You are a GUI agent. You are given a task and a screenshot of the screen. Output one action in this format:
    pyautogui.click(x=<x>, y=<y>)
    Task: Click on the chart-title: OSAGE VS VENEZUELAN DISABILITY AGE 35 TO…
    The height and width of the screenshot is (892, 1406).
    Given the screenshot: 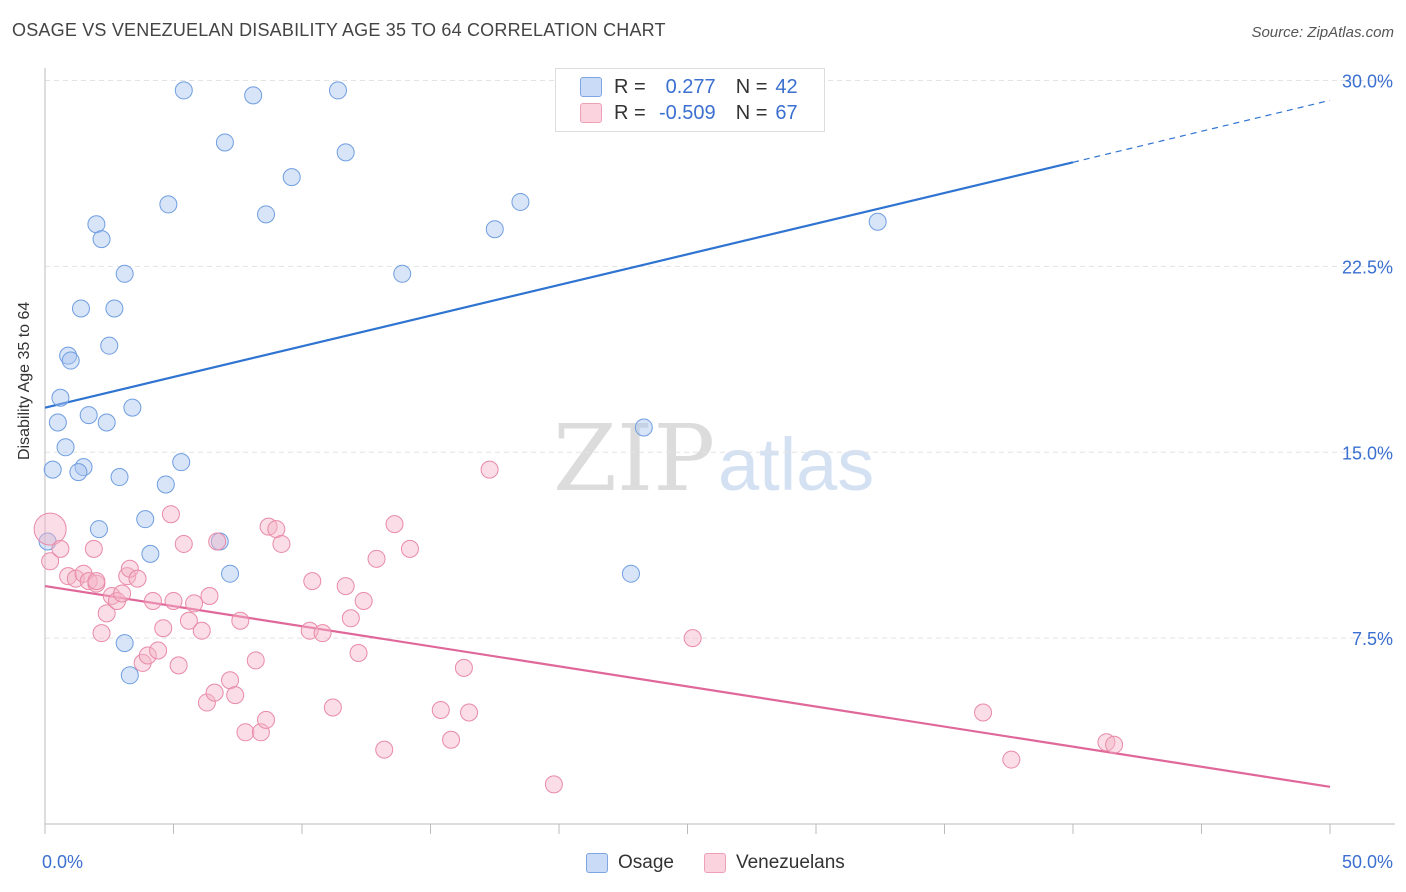 What is the action you would take?
    pyautogui.click(x=339, y=30)
    